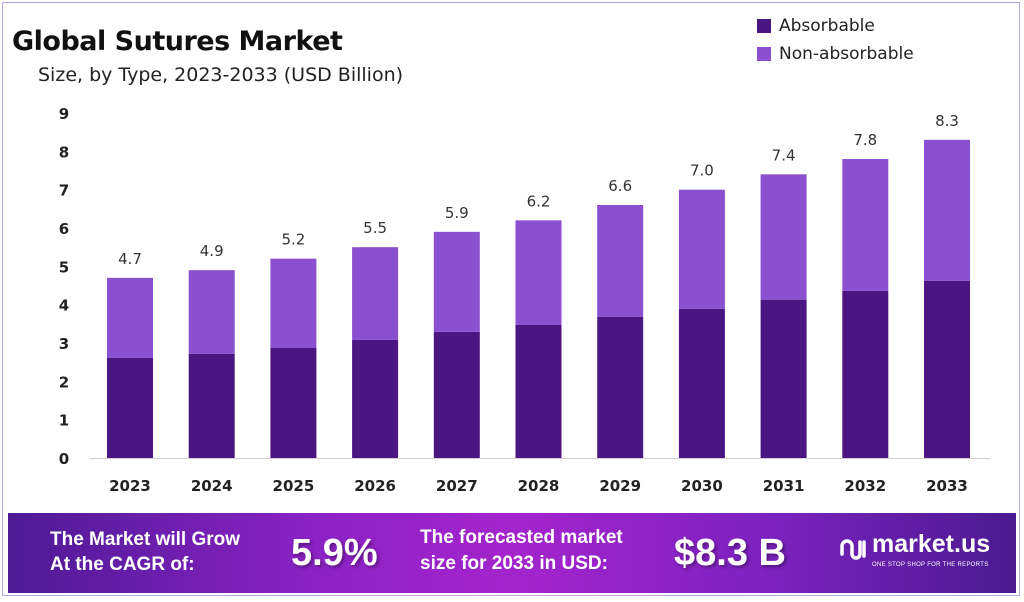 The height and width of the screenshot is (602, 1024). Describe the element at coordinates (64, 459) in the screenshot. I see `y-tick-label: 0` at that location.